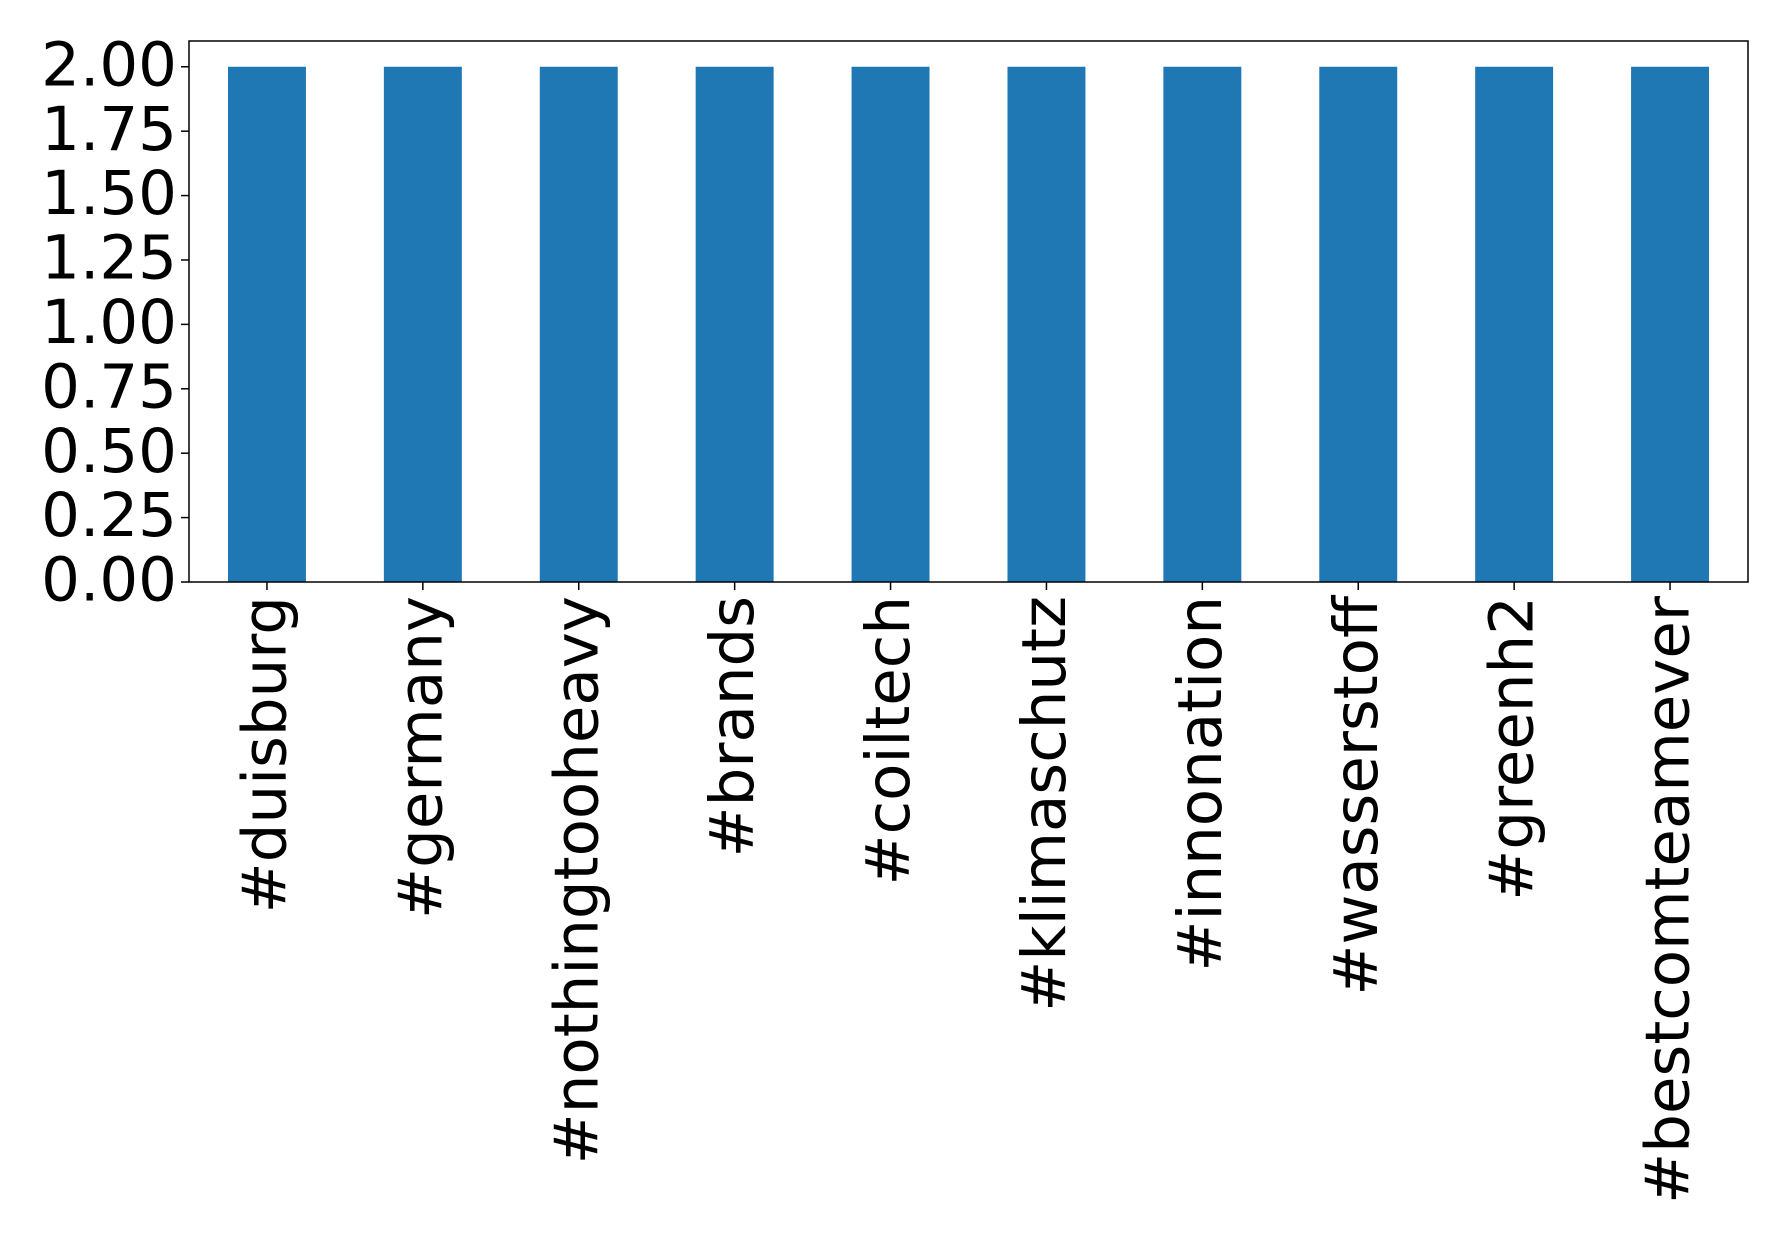 Image resolution: width=1778 pixels, height=1251 pixels. I want to click on y-tick-label: 1.50, so click(109, 193).